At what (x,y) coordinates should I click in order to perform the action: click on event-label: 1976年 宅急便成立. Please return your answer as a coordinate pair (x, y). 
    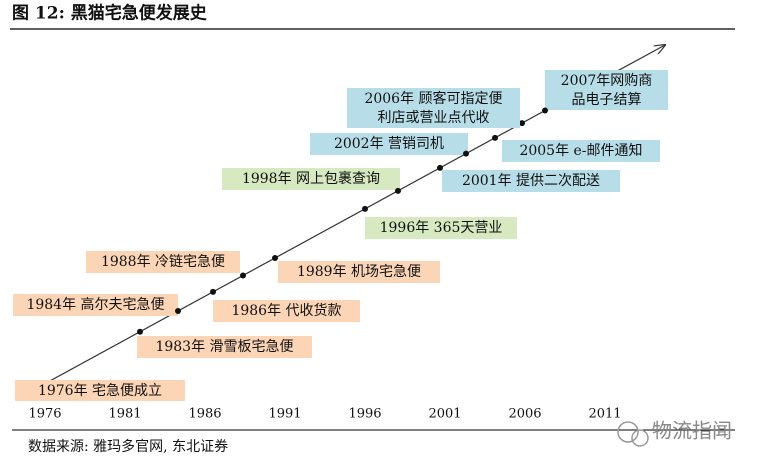
    Looking at the image, I should click on (100, 391).